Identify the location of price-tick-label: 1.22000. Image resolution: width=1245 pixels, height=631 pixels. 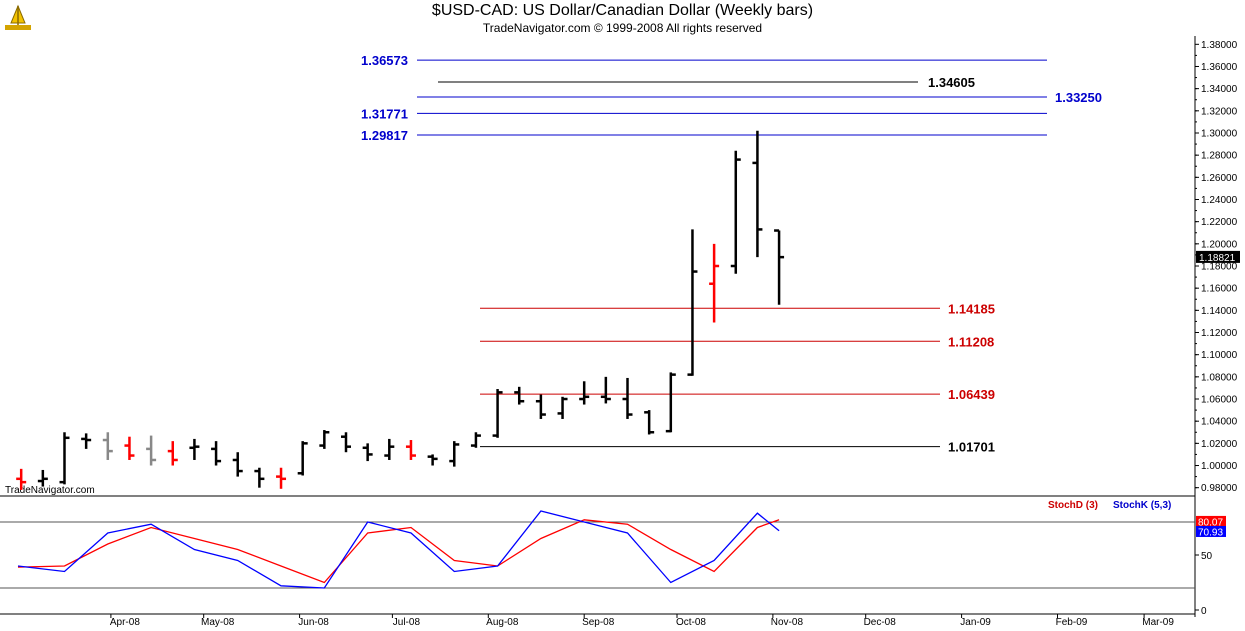
(1219, 222).